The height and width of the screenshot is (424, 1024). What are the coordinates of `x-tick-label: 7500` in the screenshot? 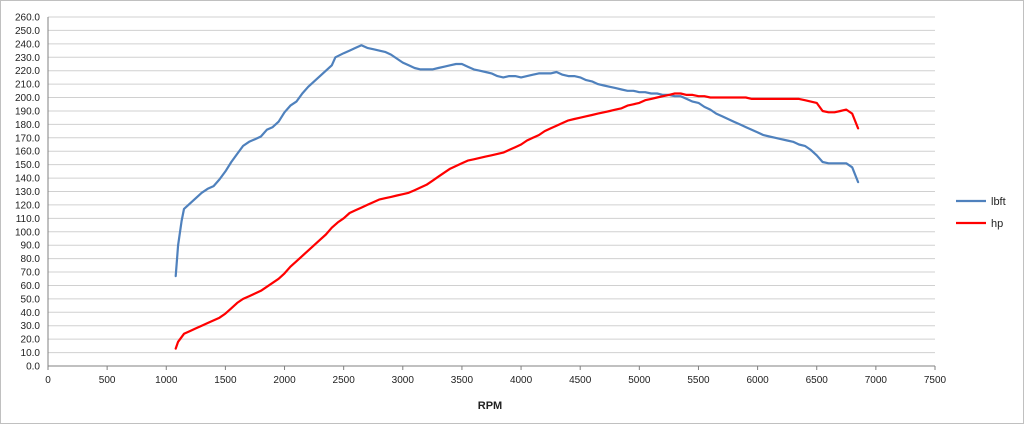 It's located at (935, 380).